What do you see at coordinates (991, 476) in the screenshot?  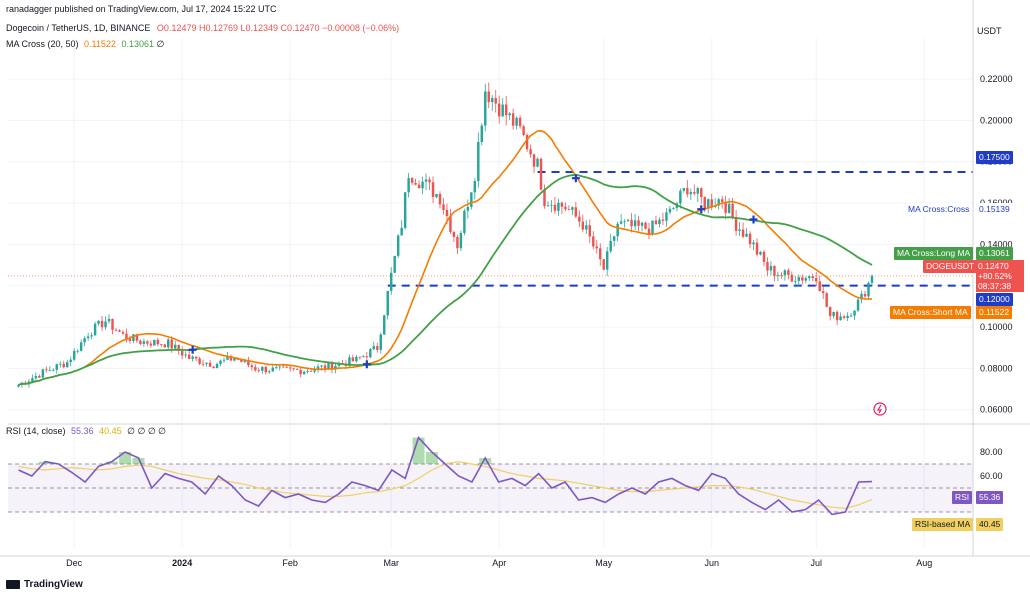 I see `rsi-tick-label: 60.00` at bounding box center [991, 476].